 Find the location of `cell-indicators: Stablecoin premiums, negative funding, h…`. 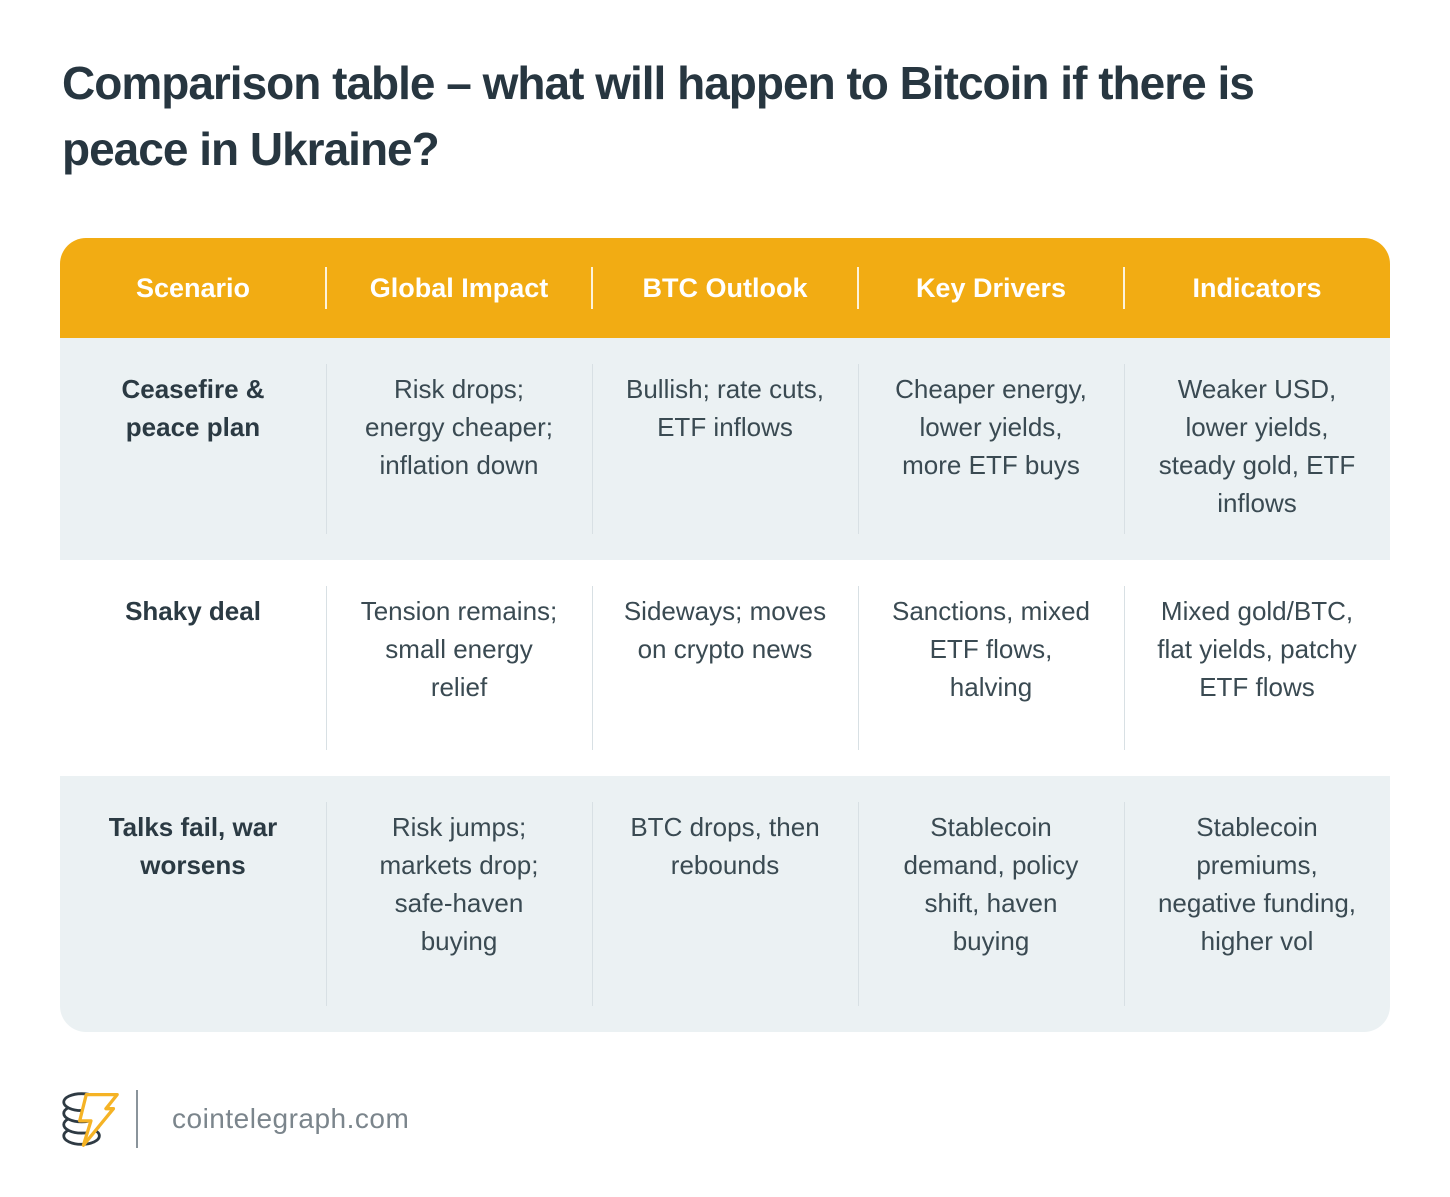

cell-indicators: Stablecoin premiums, negative funding, h… is located at coordinates (1257, 904).